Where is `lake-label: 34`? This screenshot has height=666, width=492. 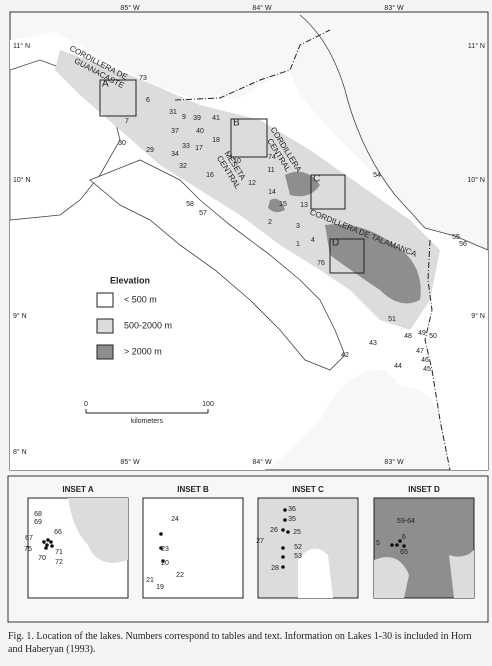 lake-label: 34 is located at coordinates (175, 154).